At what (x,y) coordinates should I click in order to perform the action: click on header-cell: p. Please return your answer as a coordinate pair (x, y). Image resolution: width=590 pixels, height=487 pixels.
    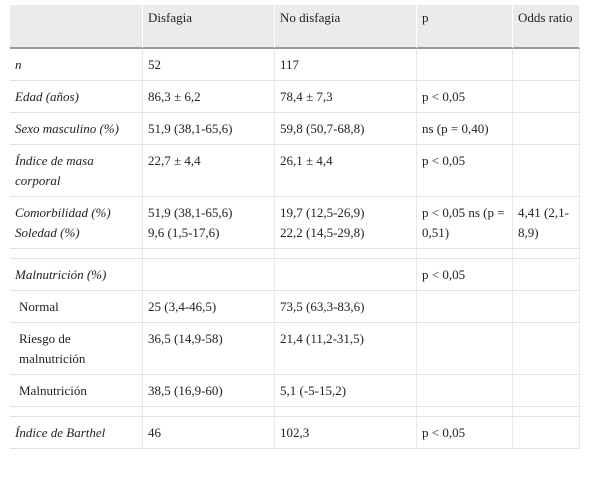
    Looking at the image, I should click on (465, 27).